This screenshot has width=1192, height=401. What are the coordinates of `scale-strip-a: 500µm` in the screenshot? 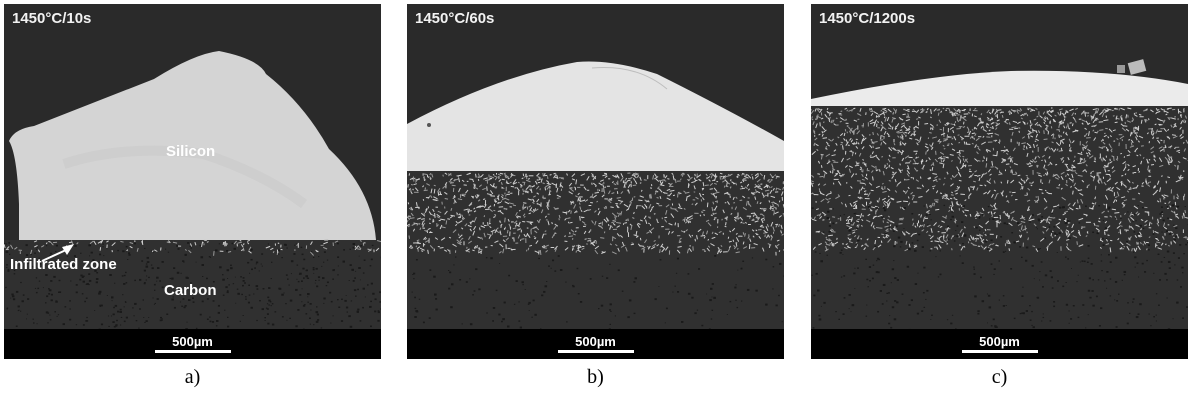 It's located at (192, 344).